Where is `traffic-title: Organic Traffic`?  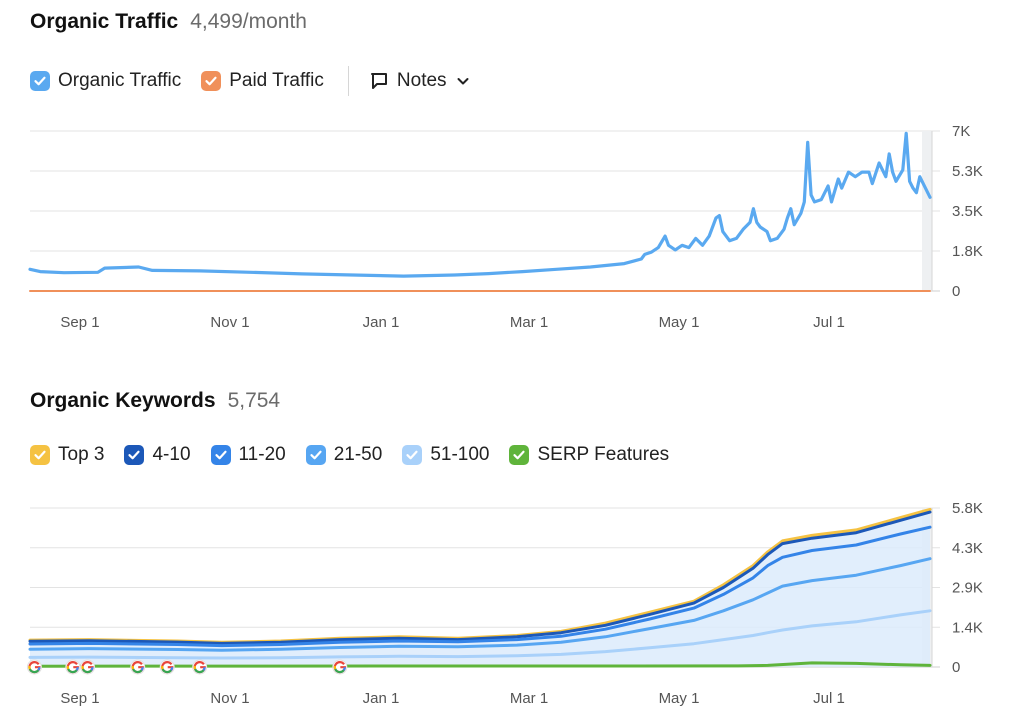
traffic-title: Organic Traffic is located at coordinates (104, 21).